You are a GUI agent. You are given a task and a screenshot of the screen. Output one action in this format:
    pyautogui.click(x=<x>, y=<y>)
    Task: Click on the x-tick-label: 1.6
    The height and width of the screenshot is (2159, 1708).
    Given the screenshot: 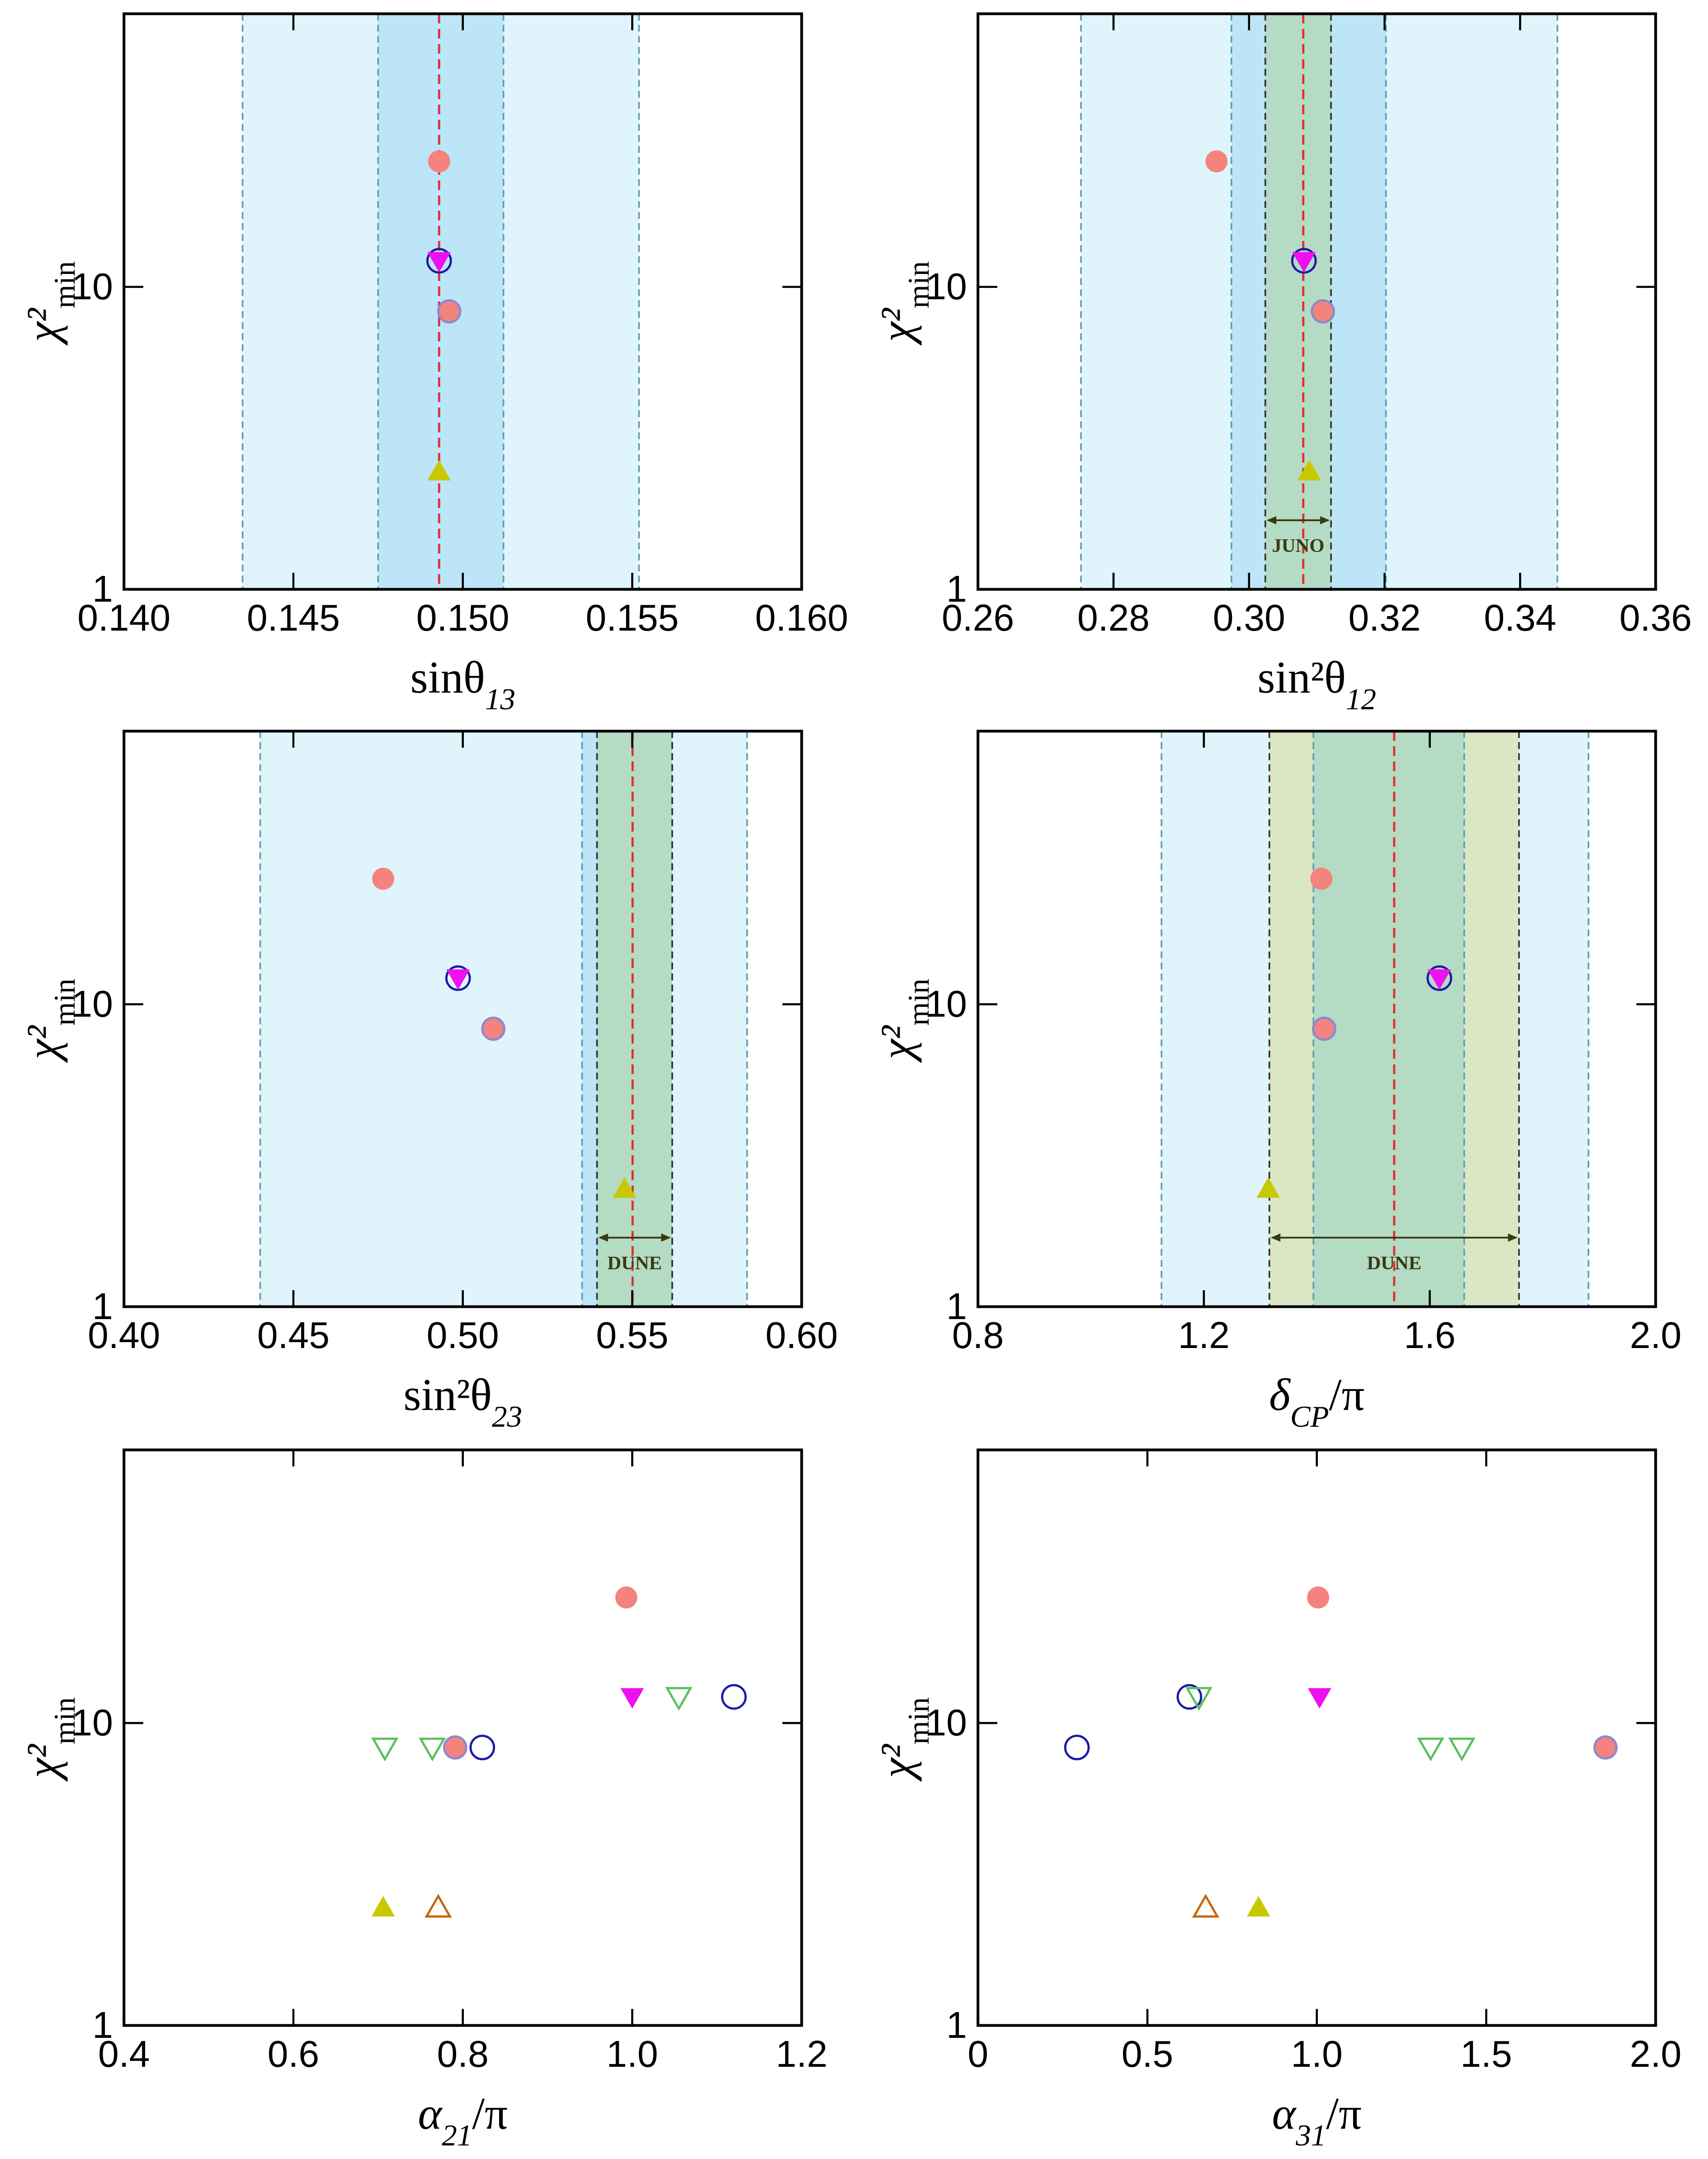 What is the action you would take?
    pyautogui.click(x=1429, y=1335)
    